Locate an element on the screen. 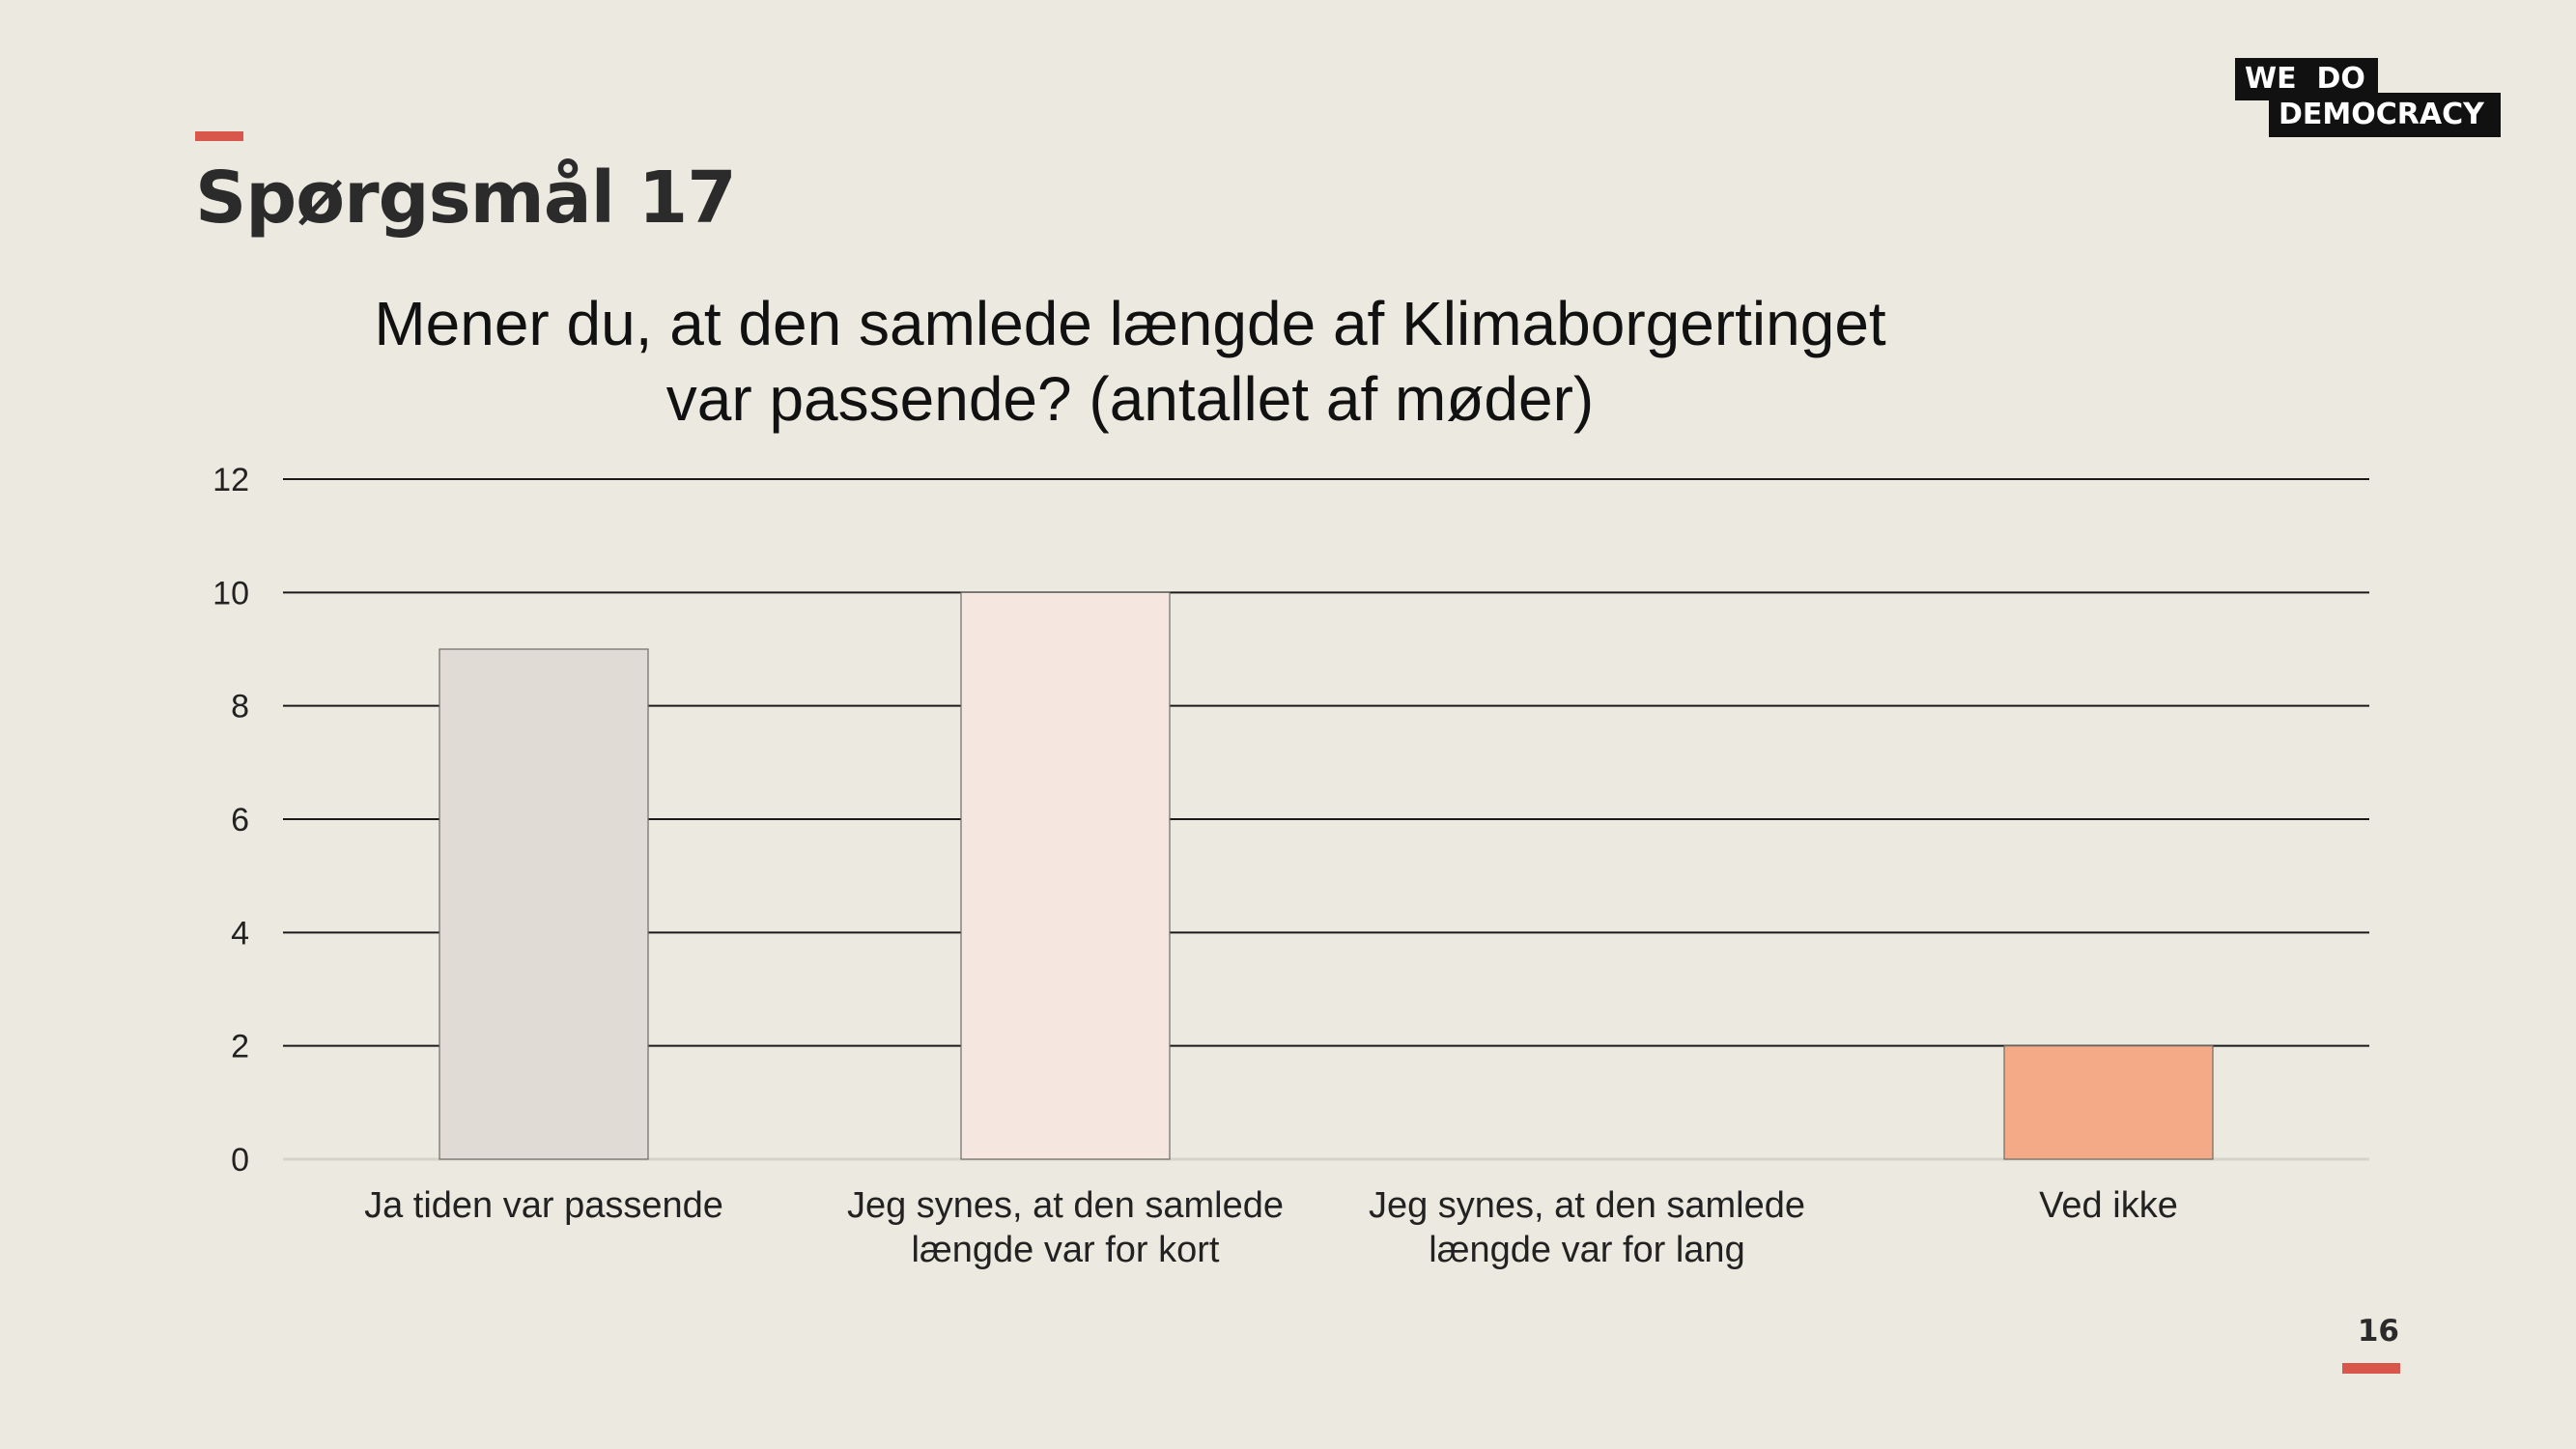 This screenshot has height=1449, width=2576. we-do-democracy-logo: WE DO DEMOCRACY is located at coordinates (2368, 97).